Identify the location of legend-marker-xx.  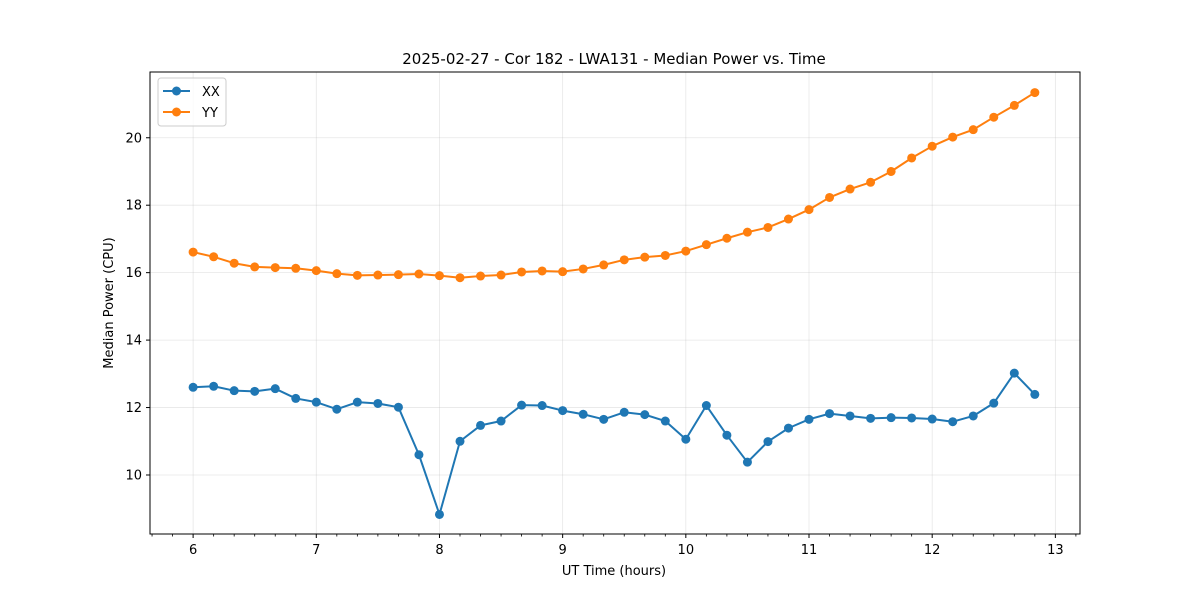
(176, 91).